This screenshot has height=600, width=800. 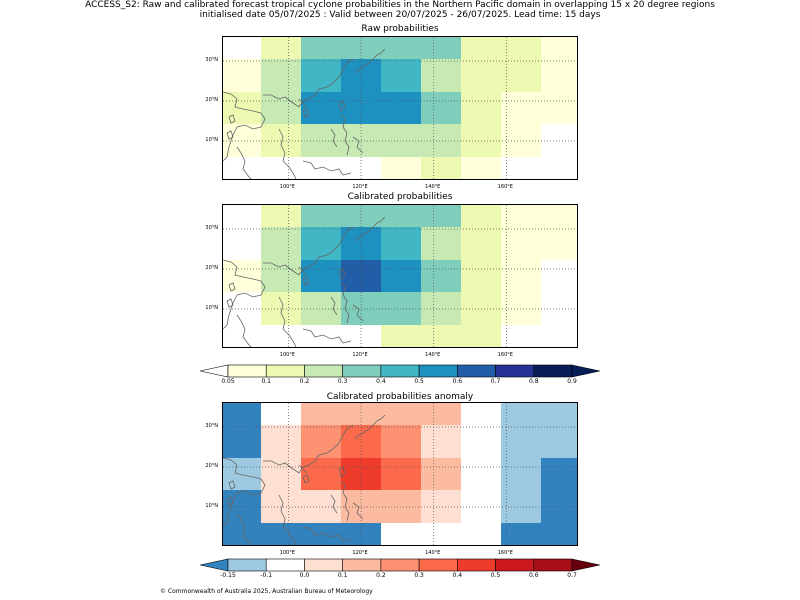 I want to click on raw-panel-title: Raw probabilities, so click(x=400, y=29).